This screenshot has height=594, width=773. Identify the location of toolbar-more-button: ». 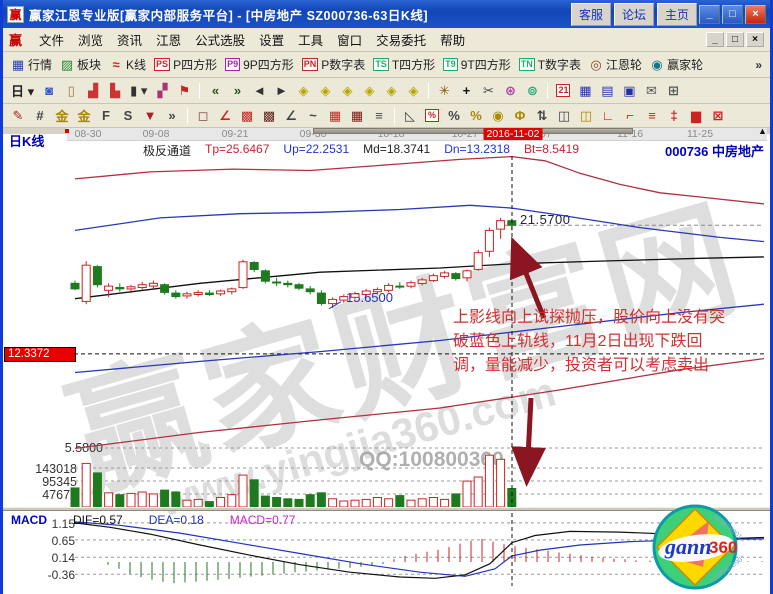
(758, 64).